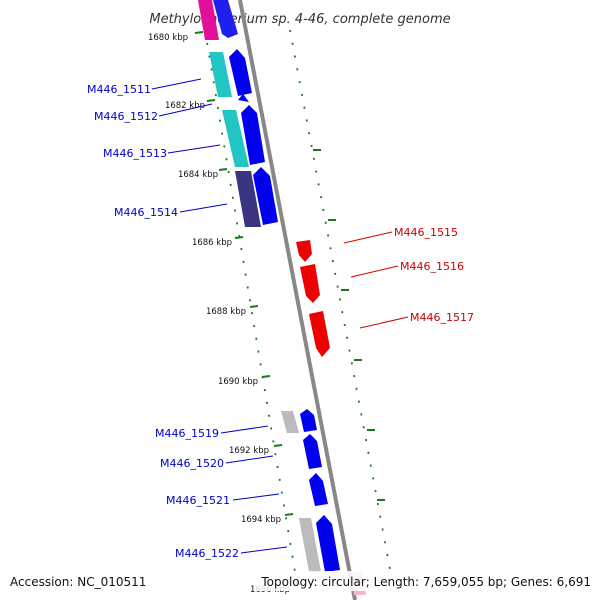 This screenshot has height=600, width=600. What do you see at coordinates (225, 19) in the screenshot?
I see `gene-shape-top` at bounding box center [225, 19].